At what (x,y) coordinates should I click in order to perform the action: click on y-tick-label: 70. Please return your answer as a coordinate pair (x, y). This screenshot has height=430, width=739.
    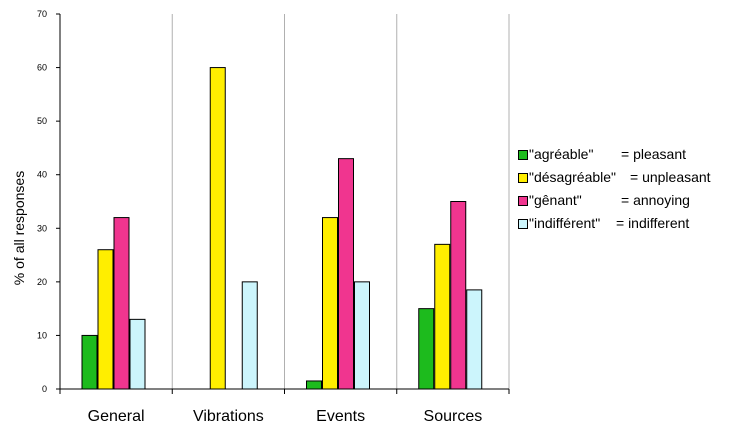
    Looking at the image, I should click on (42, 14).